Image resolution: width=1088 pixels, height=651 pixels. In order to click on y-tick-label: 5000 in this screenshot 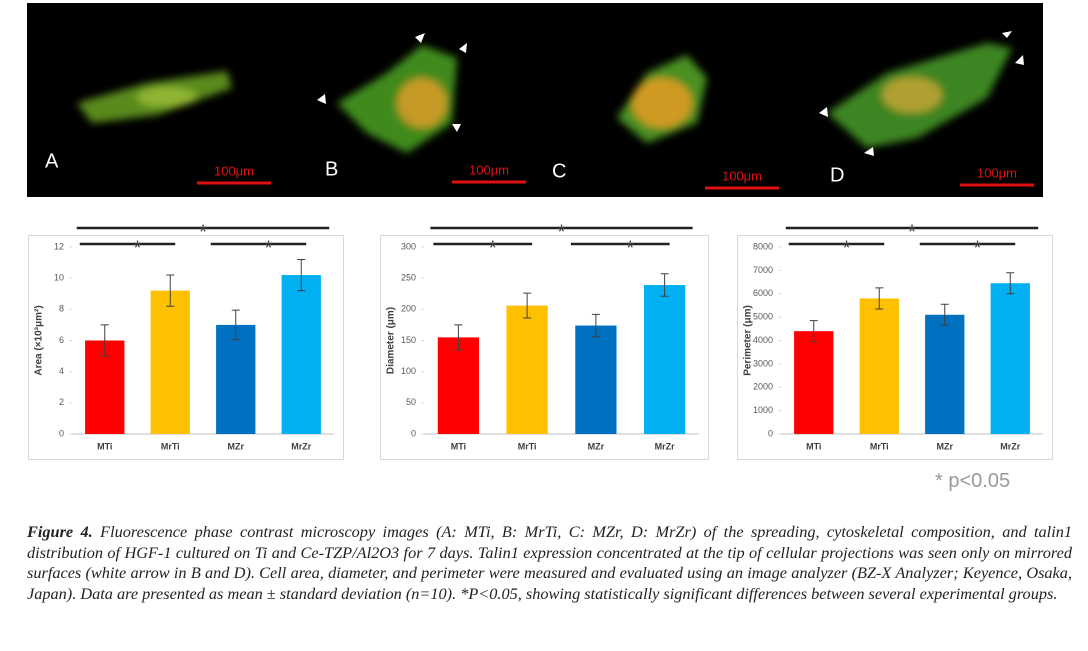, I will do `click(763, 317)`.